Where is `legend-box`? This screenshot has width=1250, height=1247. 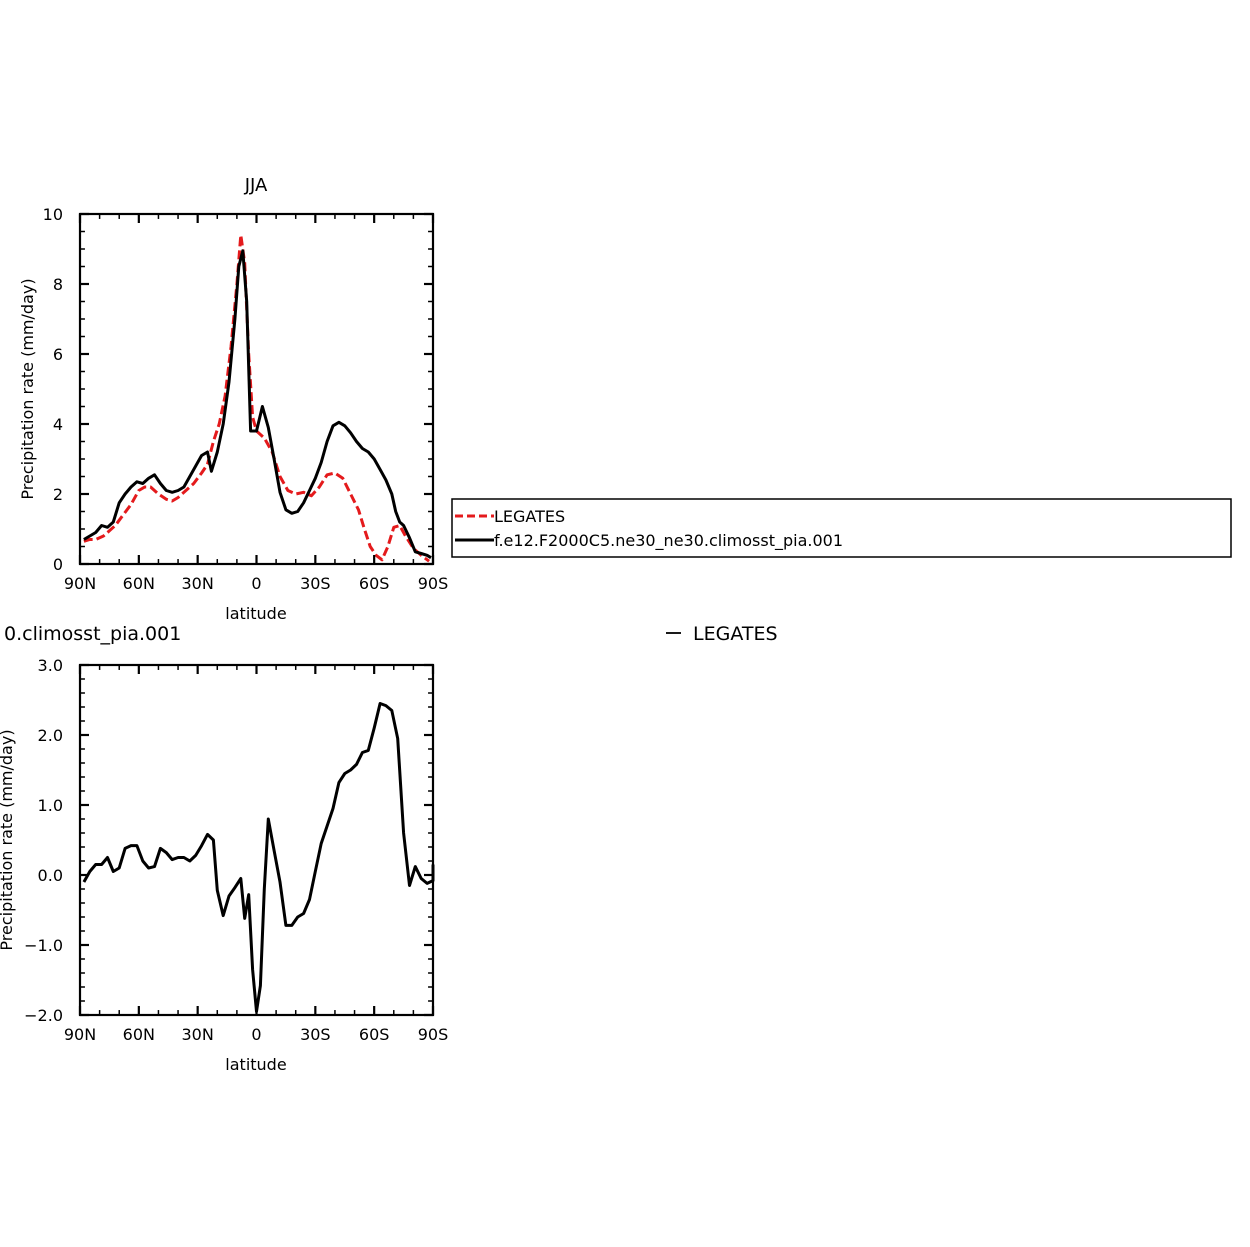 legend-box is located at coordinates (841, 528).